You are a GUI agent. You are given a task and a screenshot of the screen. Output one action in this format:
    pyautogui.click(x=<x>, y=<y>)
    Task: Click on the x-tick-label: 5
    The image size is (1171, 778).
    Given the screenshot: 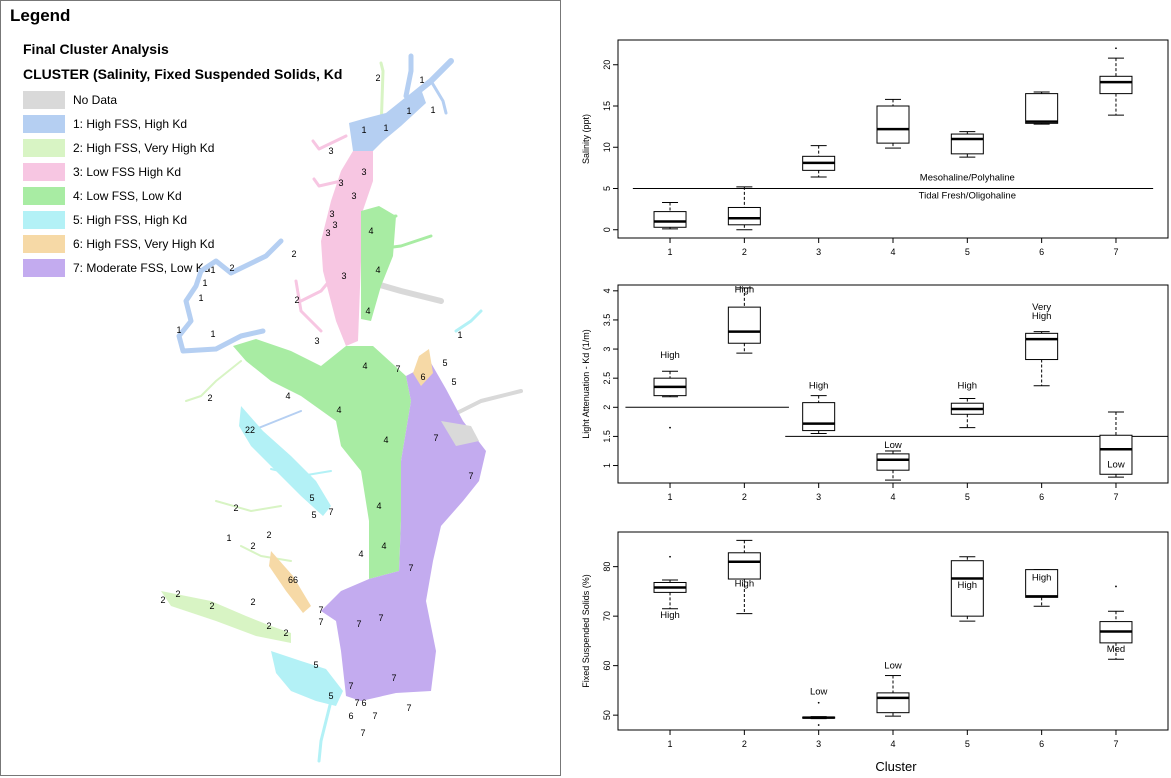 What is the action you would take?
    pyautogui.click(x=967, y=497)
    